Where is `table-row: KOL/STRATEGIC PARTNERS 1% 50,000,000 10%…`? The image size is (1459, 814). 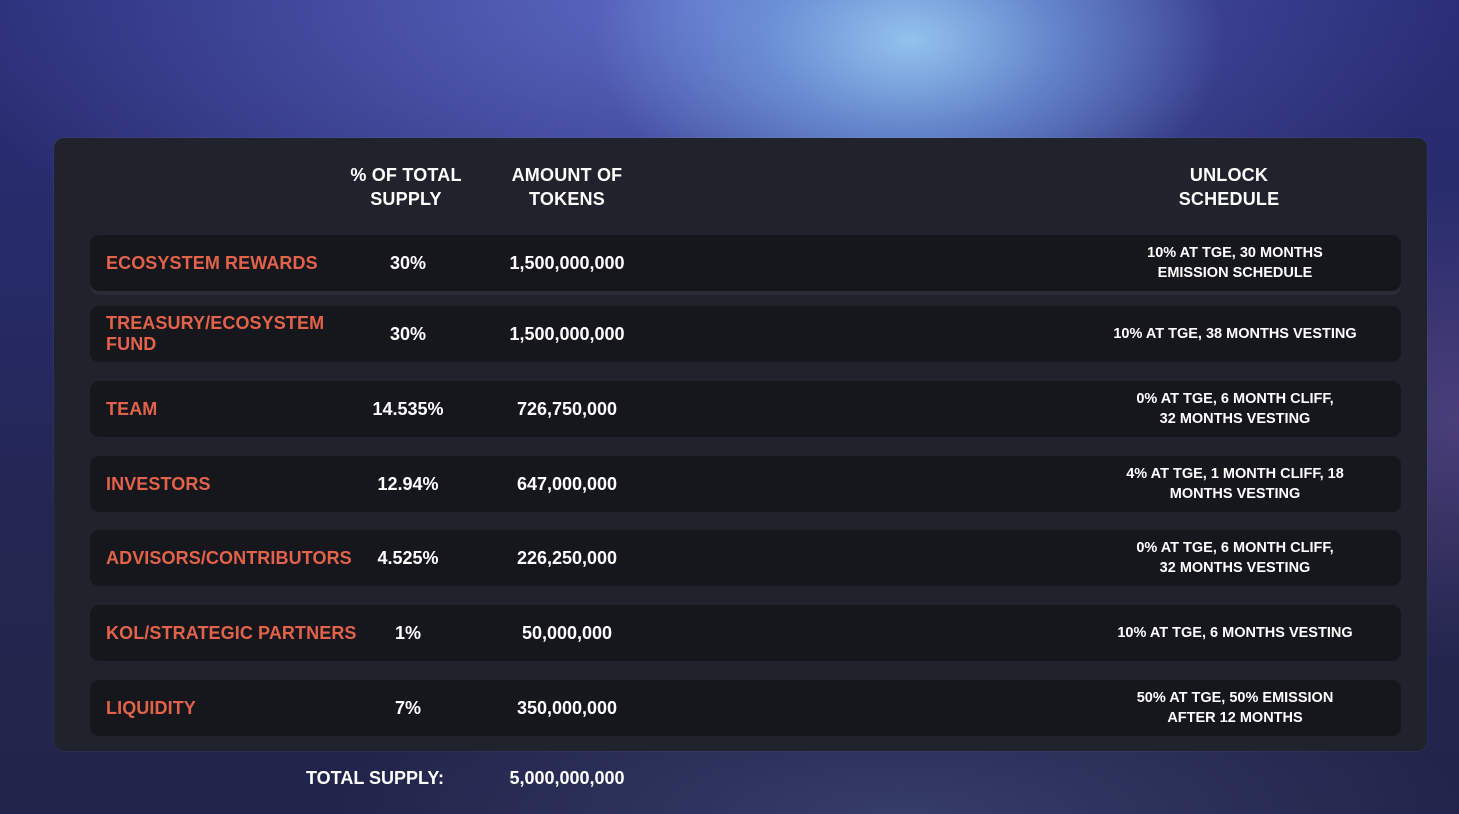 table-row: KOL/STRATEGIC PARTNERS 1% 50,000,000 10%… is located at coordinates (745, 633).